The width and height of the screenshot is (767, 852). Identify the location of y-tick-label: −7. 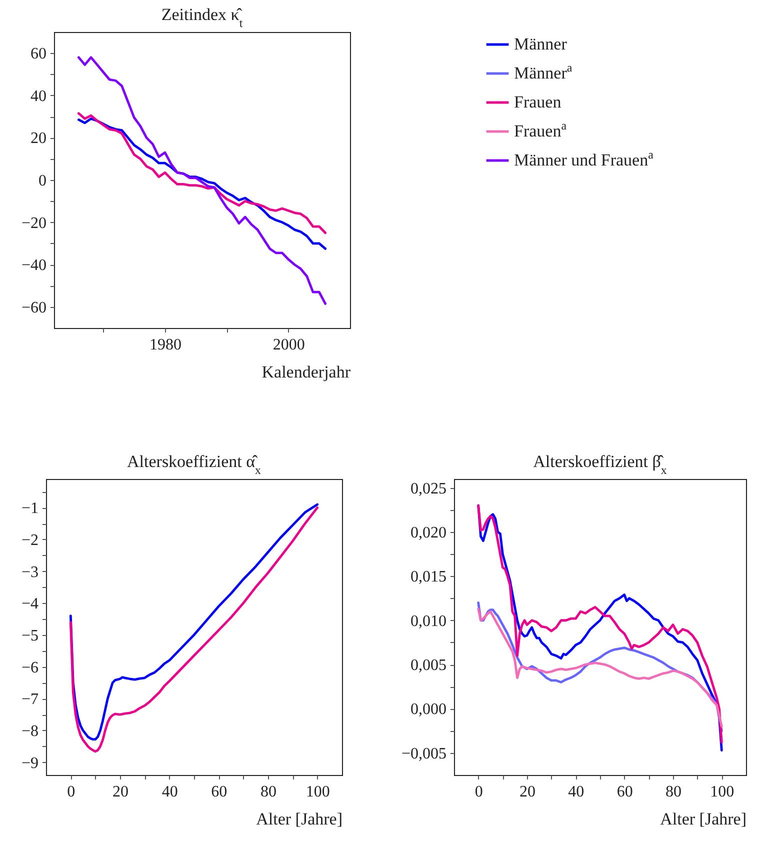
(29, 699).